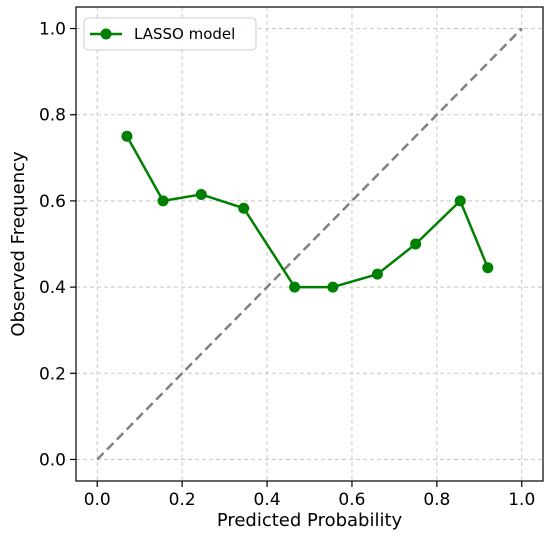  Describe the element at coordinates (351, 500) in the screenshot. I see `x-tick-label-3: 0.6` at that location.